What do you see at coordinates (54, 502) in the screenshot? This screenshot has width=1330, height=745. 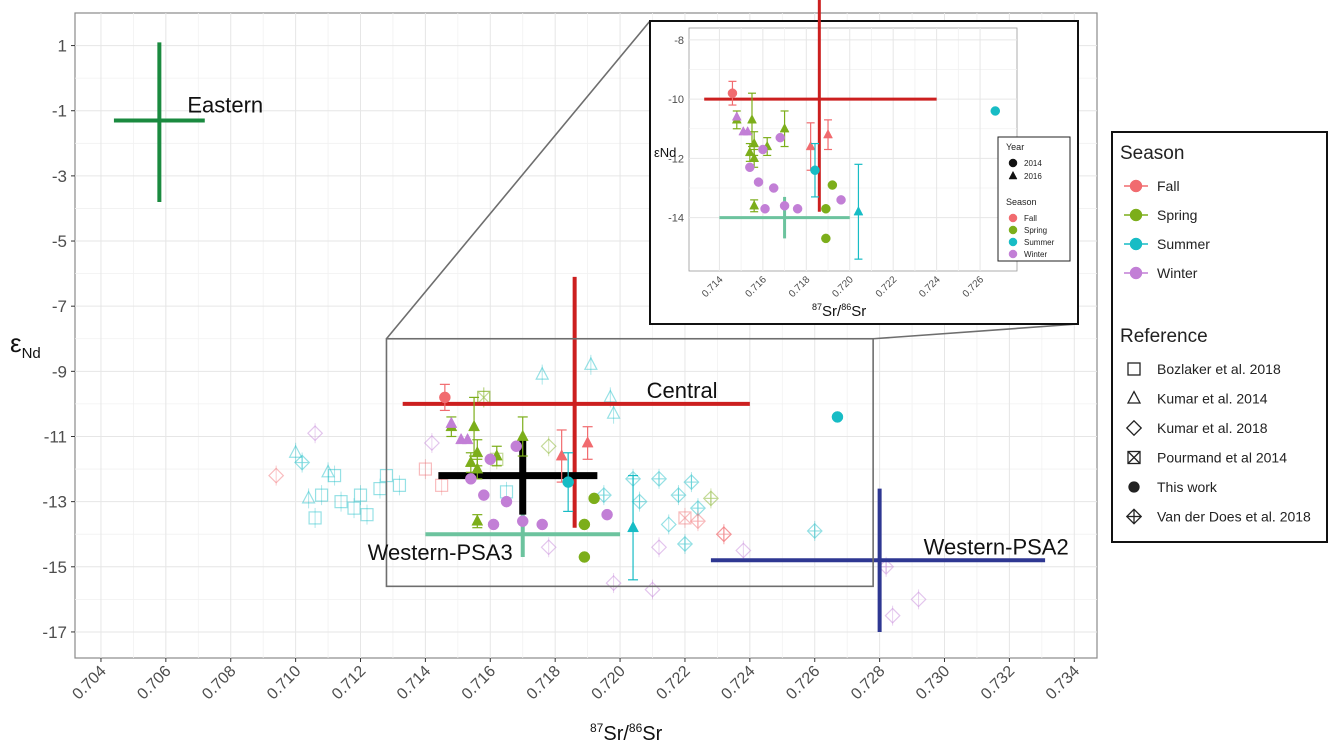 I see `y-tick-label: -13` at bounding box center [54, 502].